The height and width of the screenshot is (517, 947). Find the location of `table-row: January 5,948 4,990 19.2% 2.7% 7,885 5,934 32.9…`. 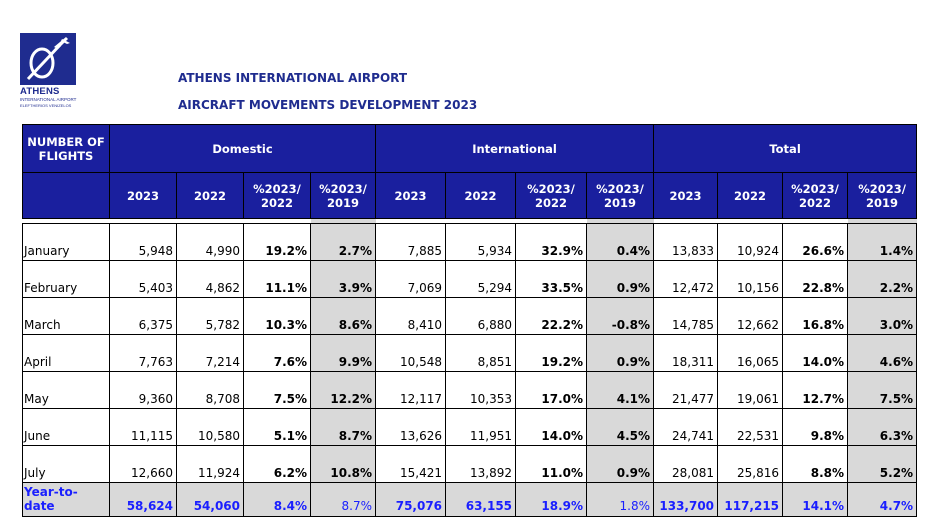

table-row: January 5,948 4,990 19.2% 2.7% 7,885 5,934 32.9… is located at coordinates (470, 242).